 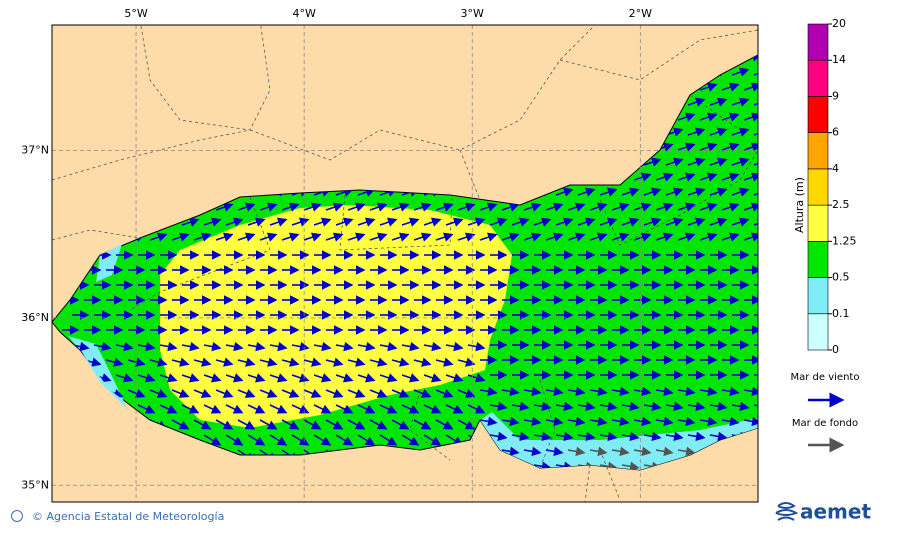 I want to click on copyright-icon, so click(x=17, y=516).